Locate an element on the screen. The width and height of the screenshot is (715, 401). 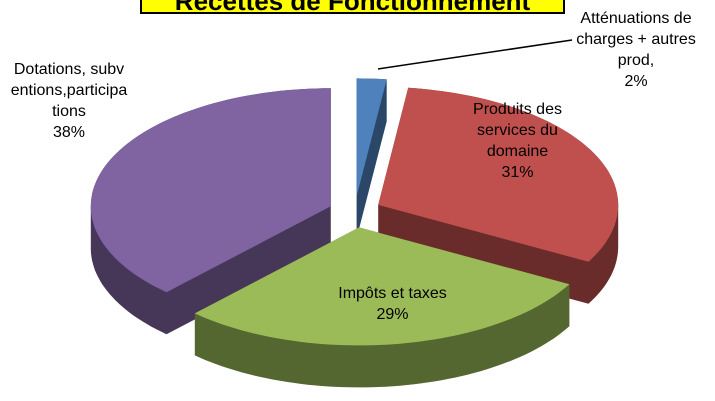
label-value: 38% is located at coordinates (69, 132).